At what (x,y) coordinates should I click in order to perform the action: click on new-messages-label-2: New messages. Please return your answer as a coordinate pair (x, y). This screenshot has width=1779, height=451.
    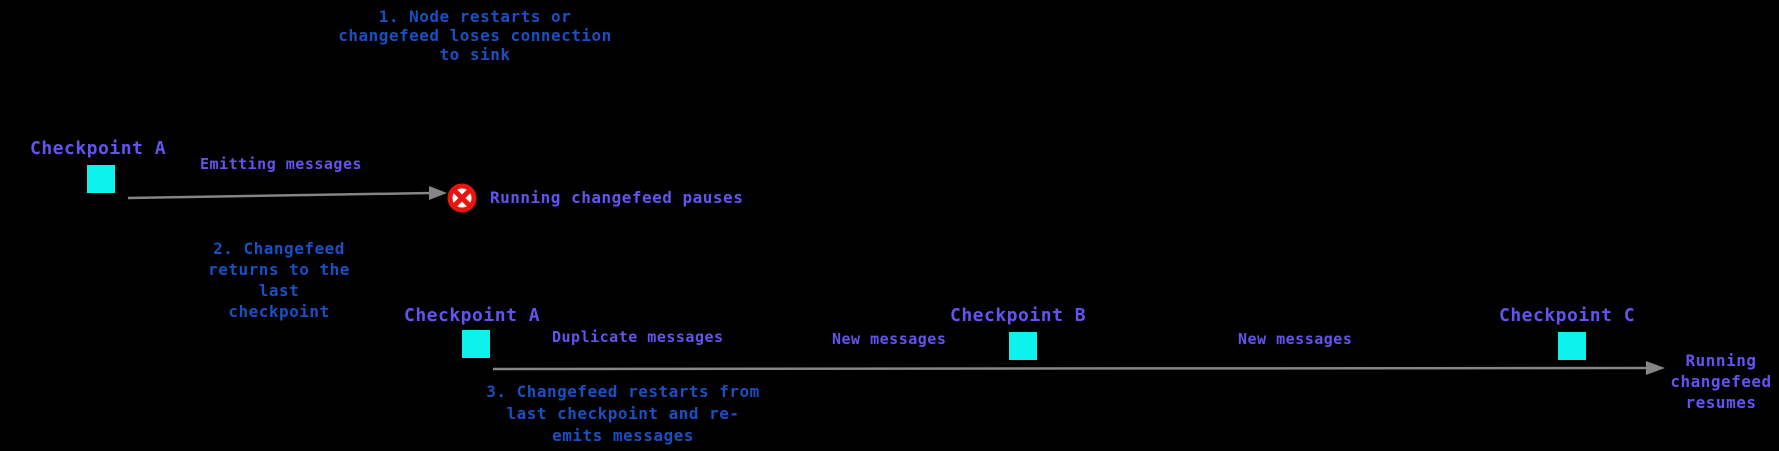
    Looking at the image, I should click on (1295, 339).